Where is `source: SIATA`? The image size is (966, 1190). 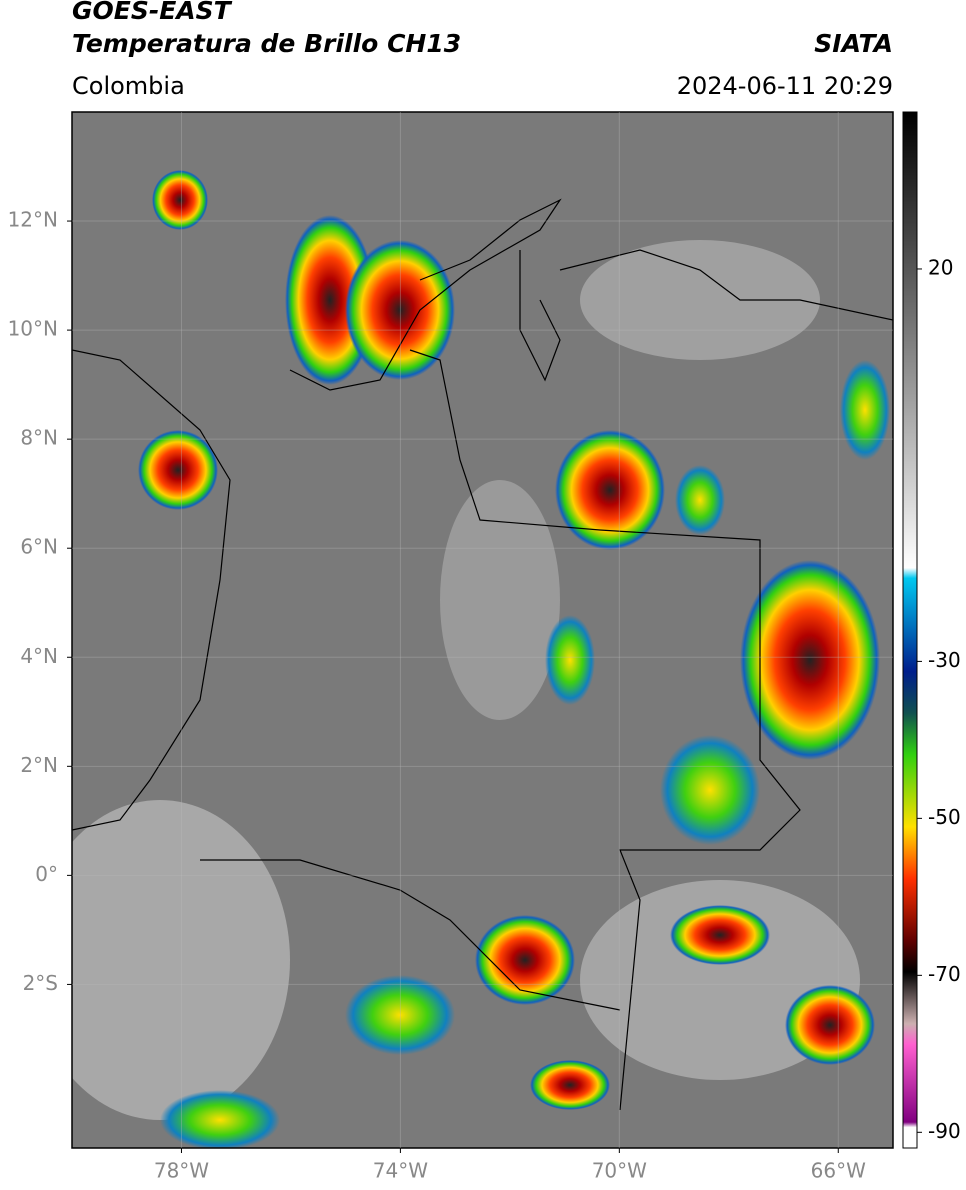 source: SIATA is located at coordinates (853, 43).